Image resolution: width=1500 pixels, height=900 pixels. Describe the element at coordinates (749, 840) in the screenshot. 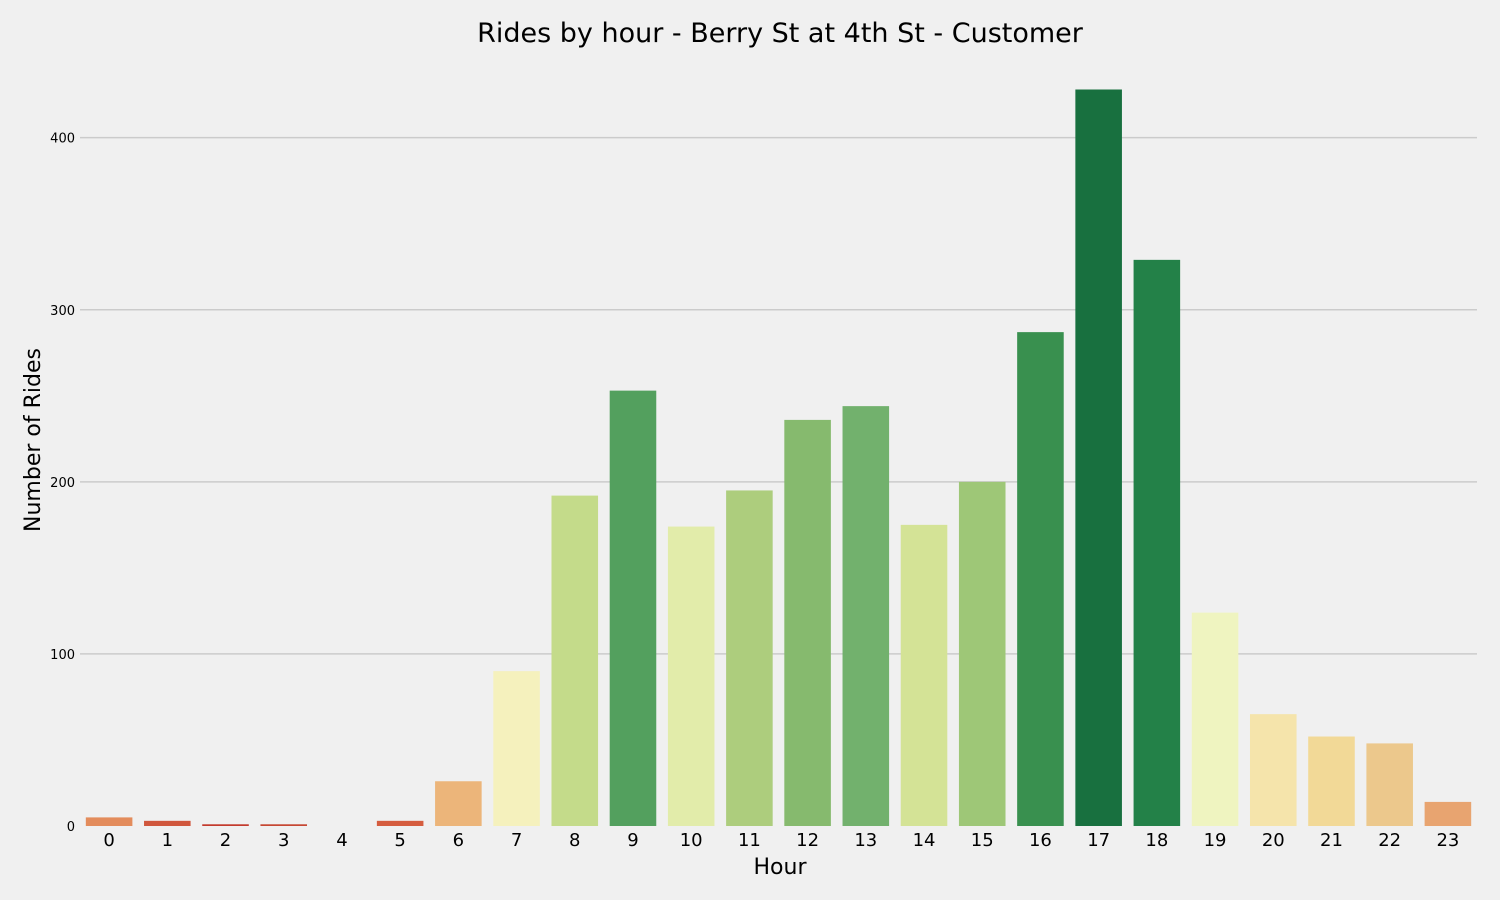

I see `x-tick-label: 11` at that location.